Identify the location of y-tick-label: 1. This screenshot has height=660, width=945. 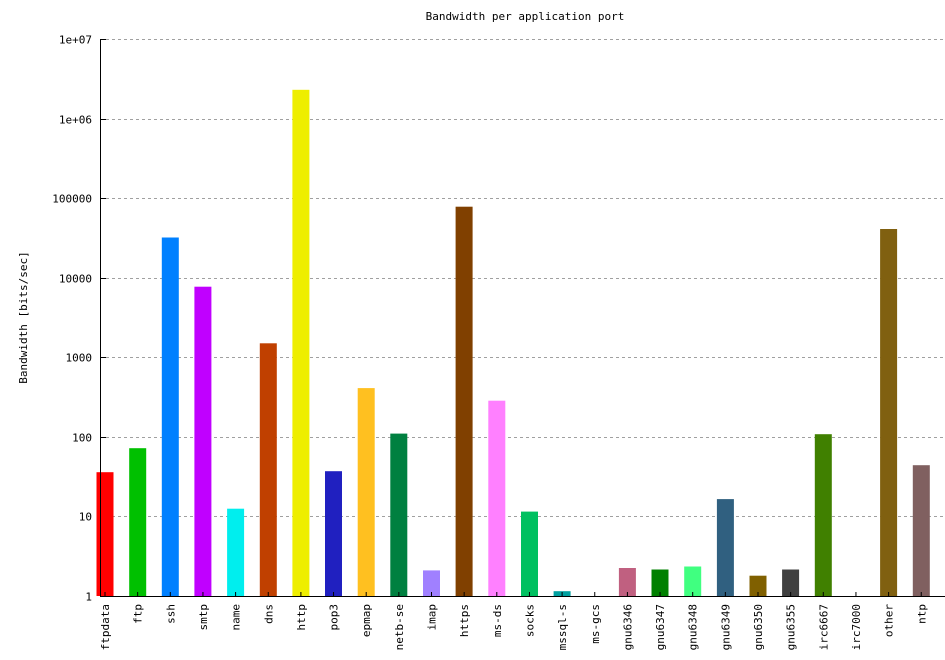
(88, 597).